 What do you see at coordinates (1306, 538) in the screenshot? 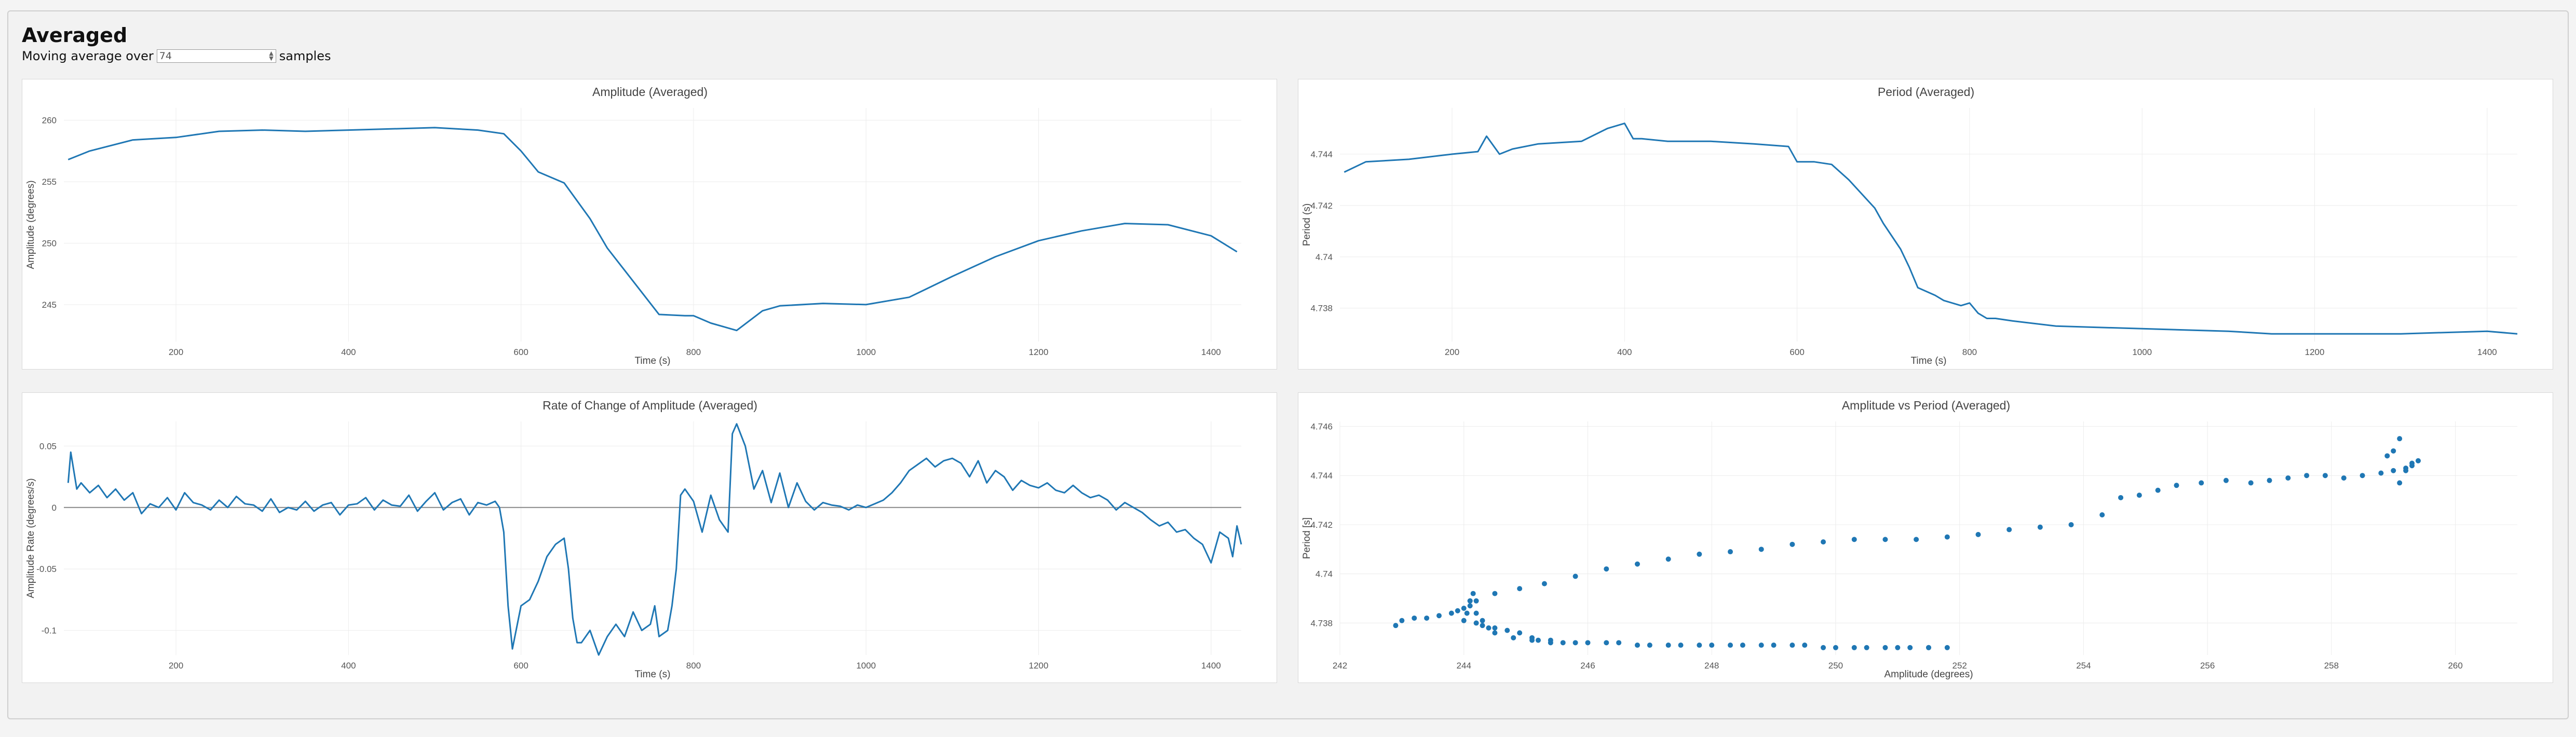
I see `y-axis-label: Period [s]` at bounding box center [1306, 538].